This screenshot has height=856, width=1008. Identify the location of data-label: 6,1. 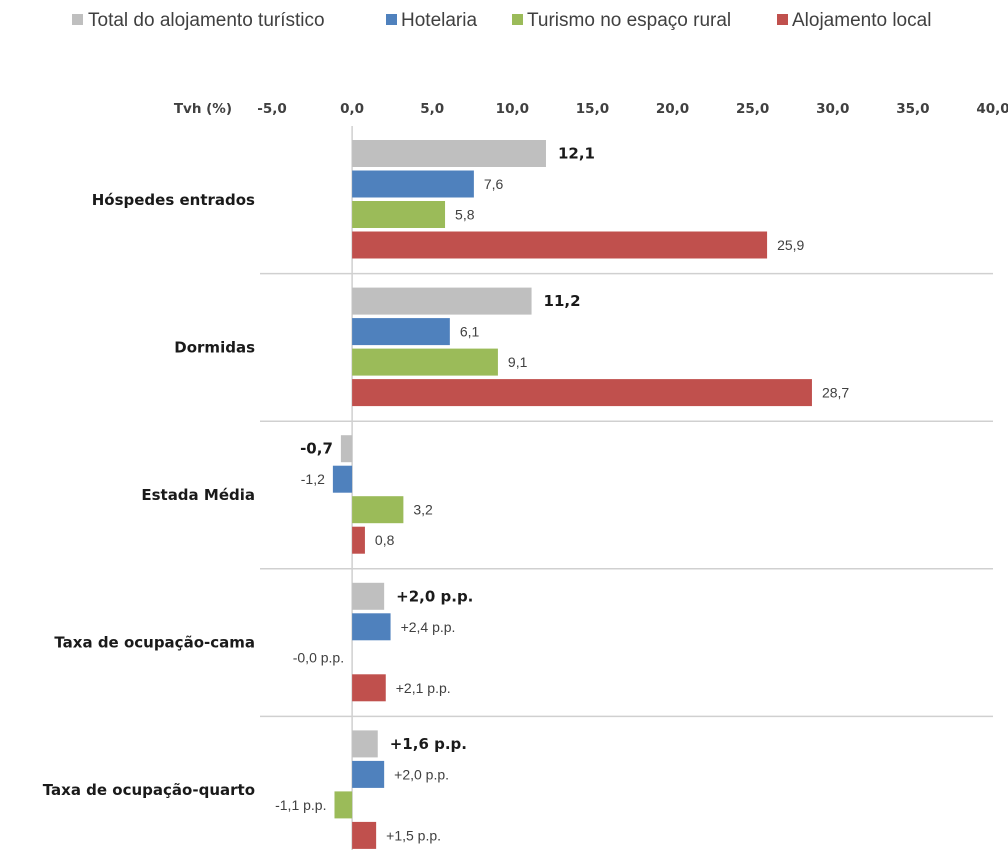
(470, 332).